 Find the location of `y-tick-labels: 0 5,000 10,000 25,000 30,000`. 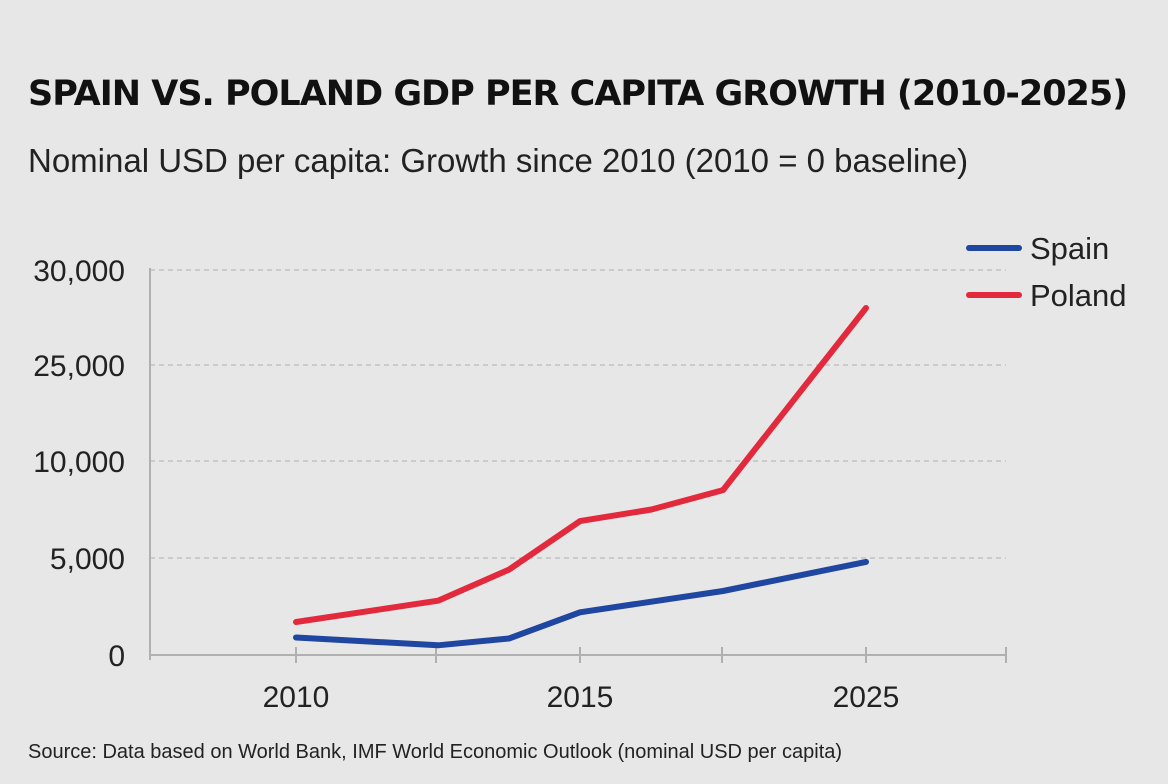

y-tick-labels: 0 5,000 10,000 25,000 30,000 is located at coordinates (79, 464).